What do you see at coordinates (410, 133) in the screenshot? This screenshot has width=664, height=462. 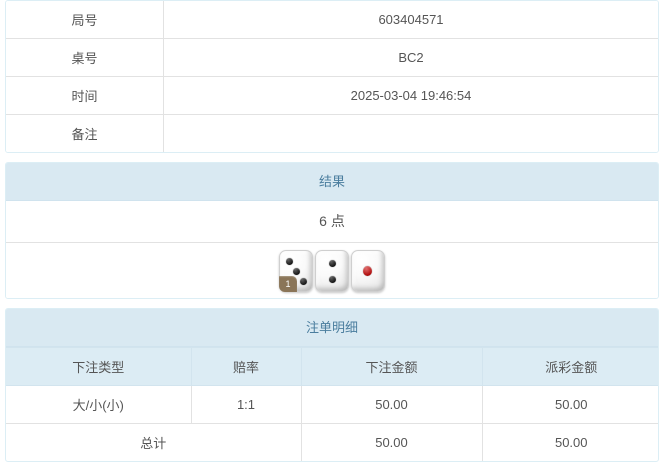 I see `info-value-remark` at bounding box center [410, 133].